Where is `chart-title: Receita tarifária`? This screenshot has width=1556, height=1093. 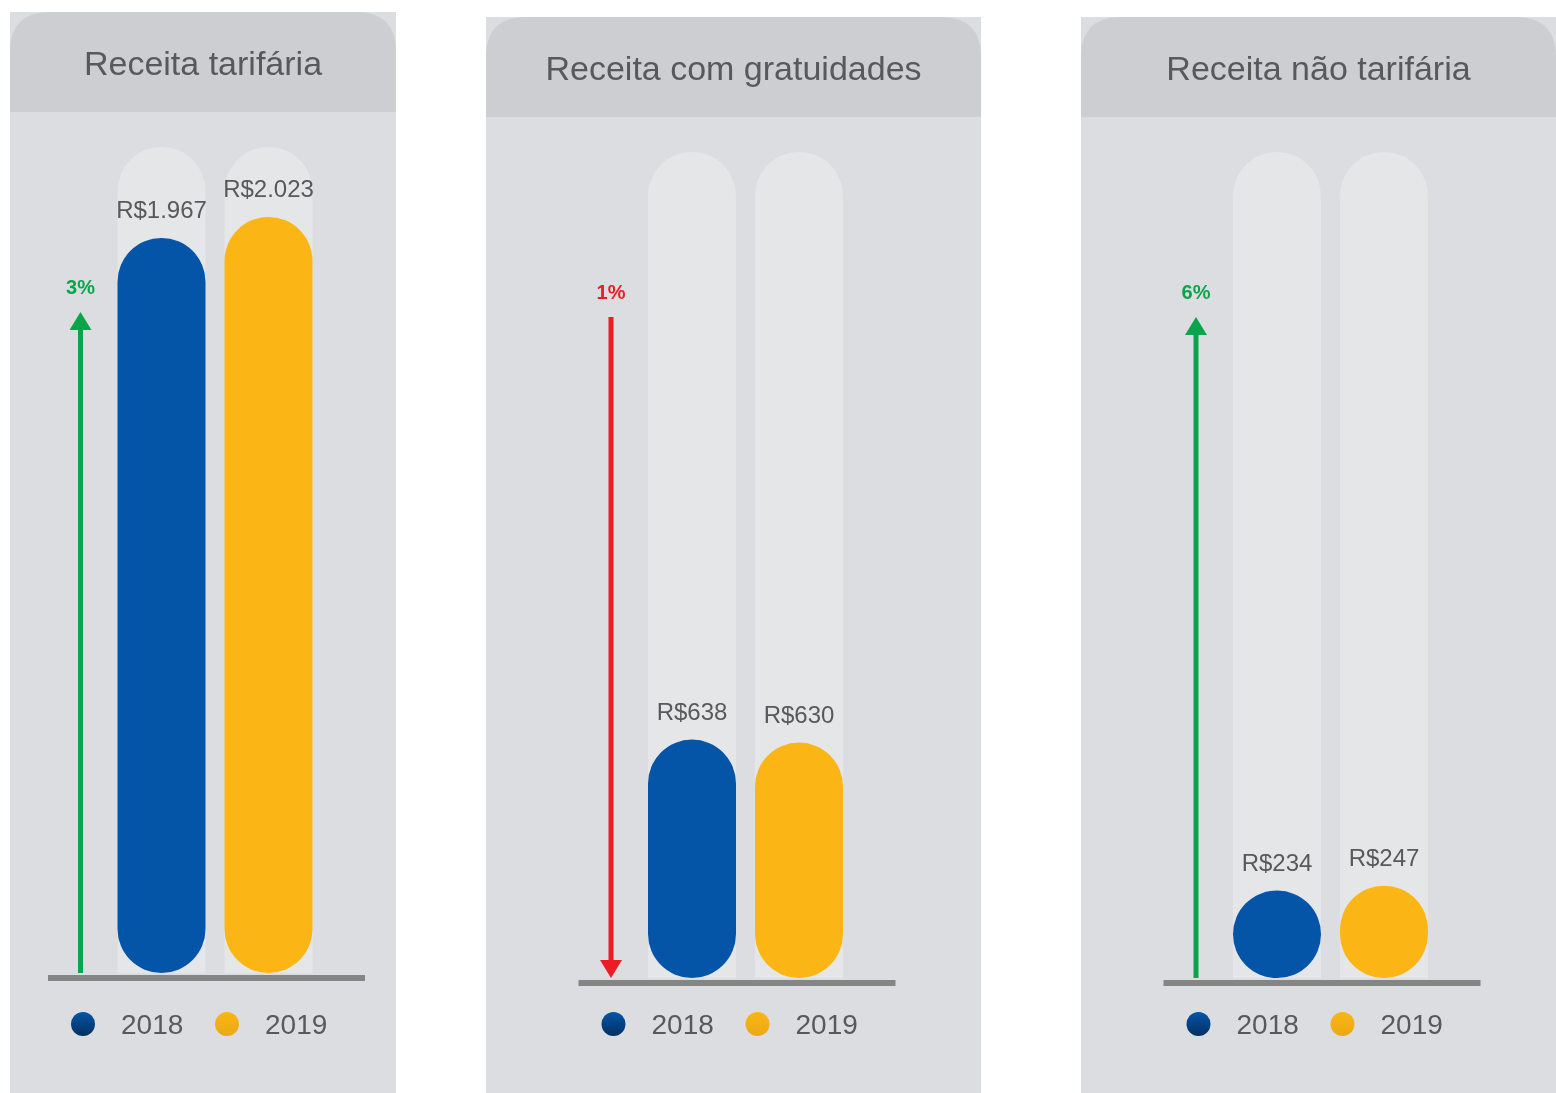
chart-title: Receita tarifária is located at coordinates (203, 63).